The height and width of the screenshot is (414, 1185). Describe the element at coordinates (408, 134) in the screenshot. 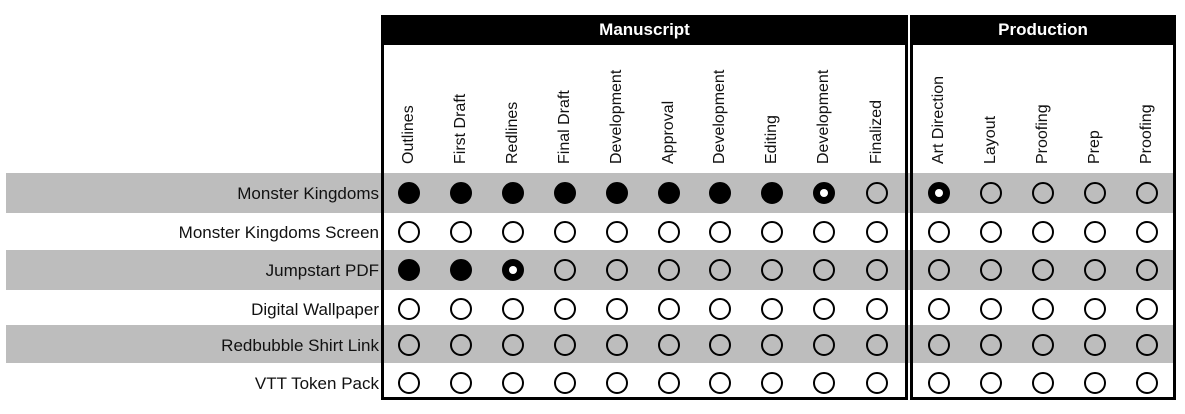

I see `column-header-label: Outlines` at that location.